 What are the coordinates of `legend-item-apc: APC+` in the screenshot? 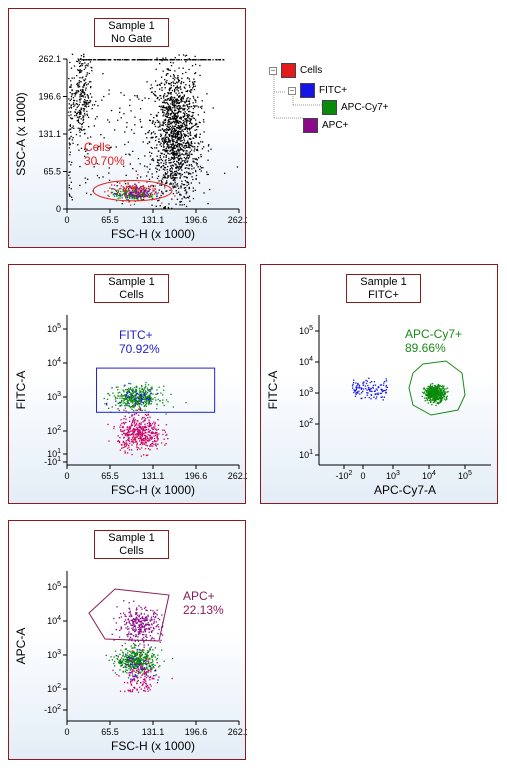 It's located at (325, 125).